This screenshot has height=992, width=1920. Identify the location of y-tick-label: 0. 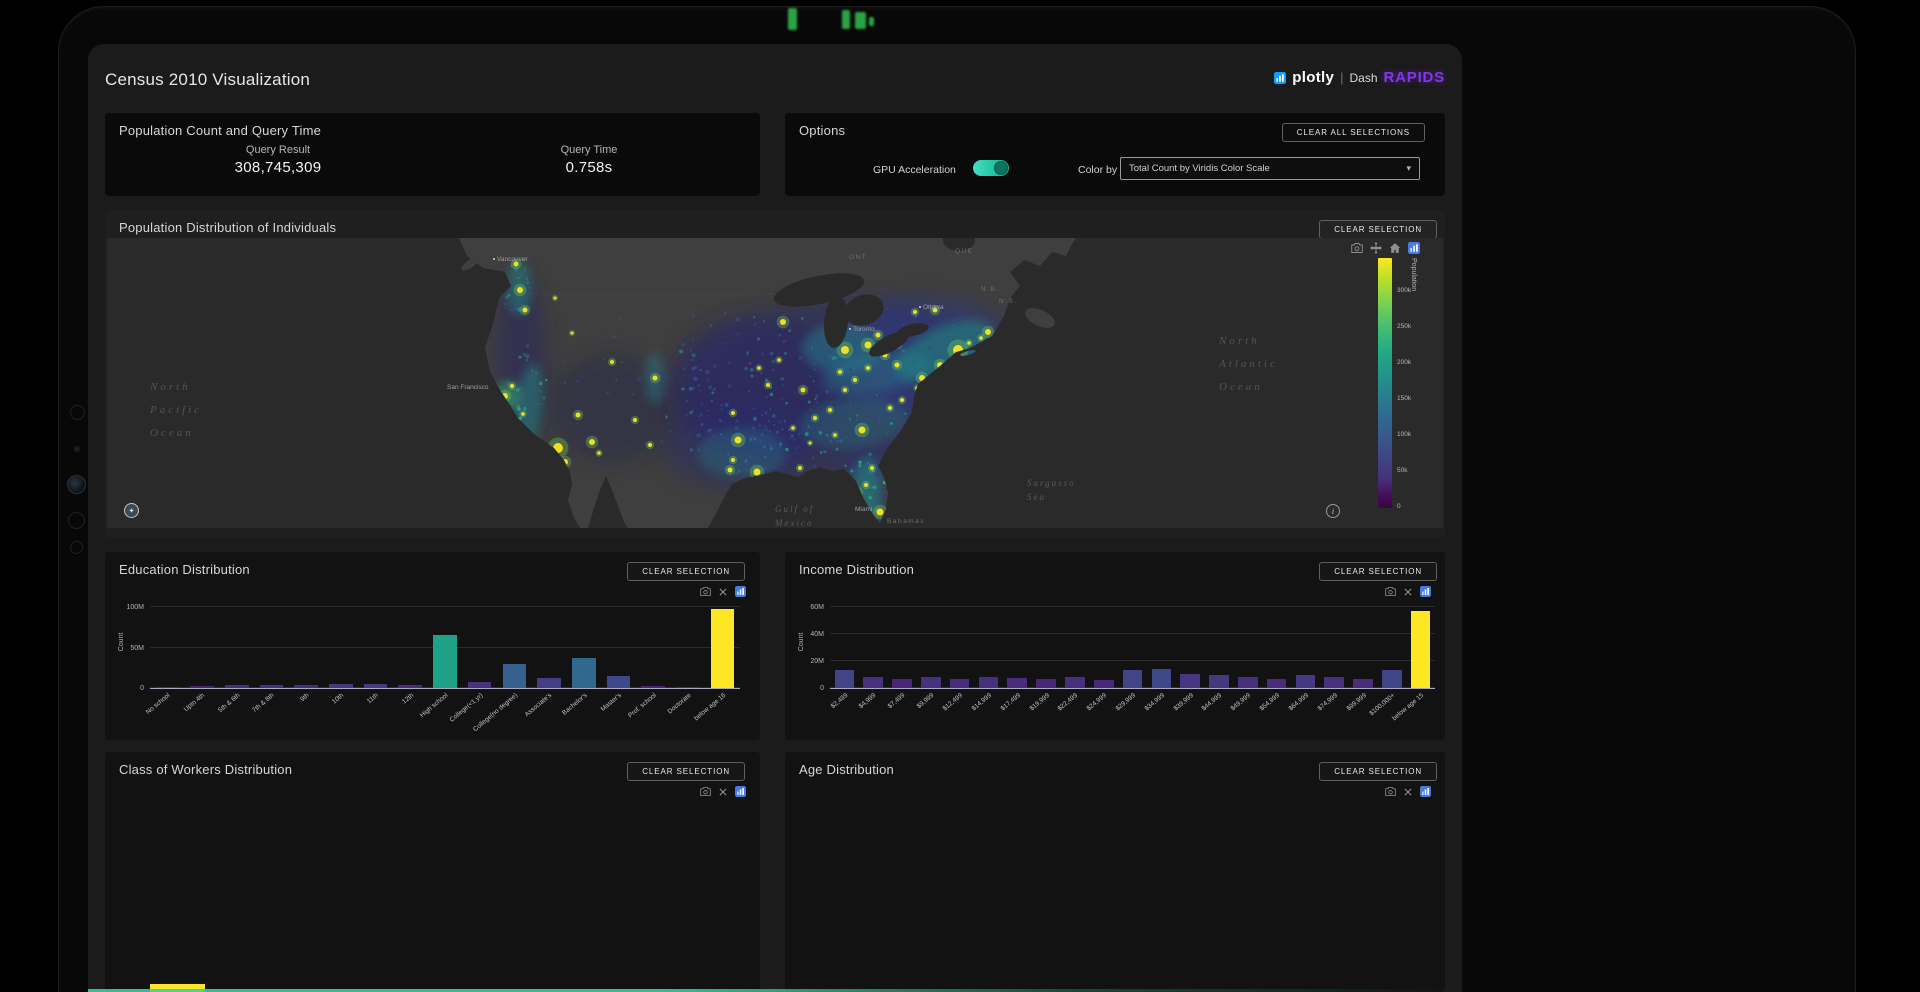
(822, 688).